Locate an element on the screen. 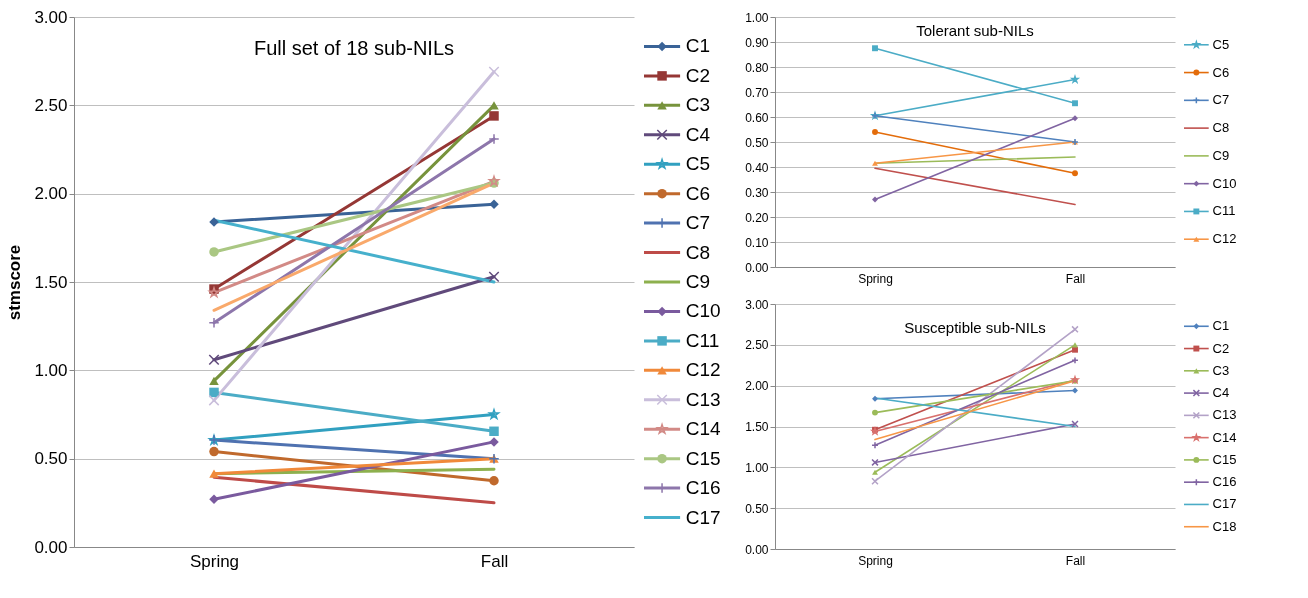 The height and width of the screenshot is (598, 1308). y-tick-label: 0.70 is located at coordinates (757, 92).